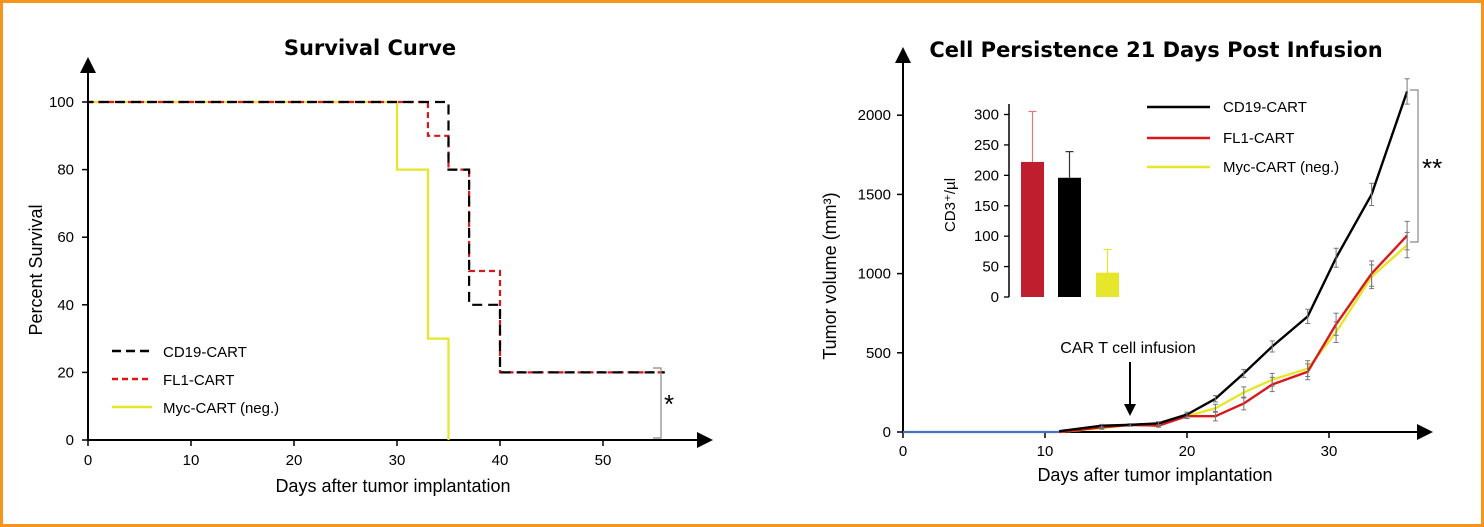 This screenshot has height=527, width=1484. What do you see at coordinates (1069, 237) in the screenshot?
I see `inset-bar-cd19-cart` at bounding box center [1069, 237].